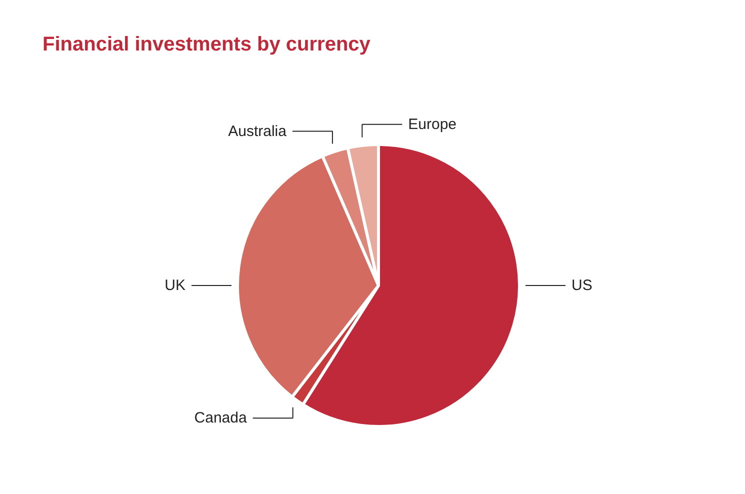 Image resolution: width=745 pixels, height=494 pixels. Describe the element at coordinates (582, 285) in the screenshot. I see `slice-label: US` at that location.